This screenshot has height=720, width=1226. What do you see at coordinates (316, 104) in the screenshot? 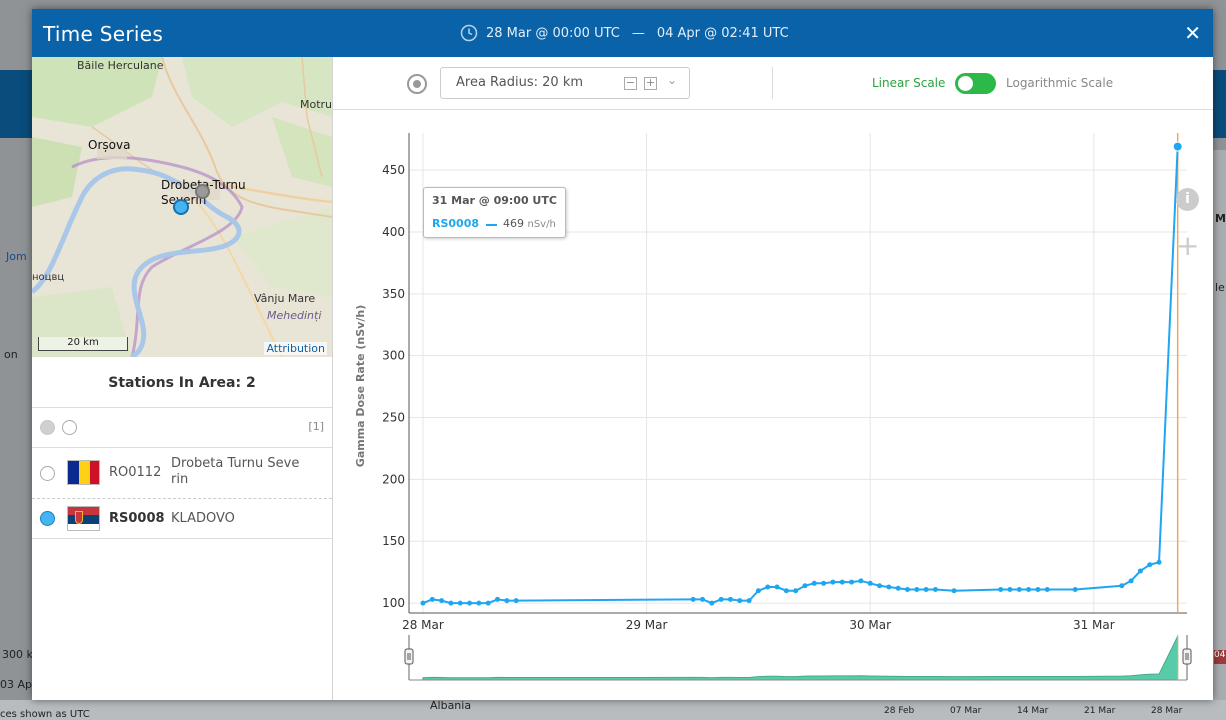
I see `map-label: Motru` at bounding box center [316, 104].